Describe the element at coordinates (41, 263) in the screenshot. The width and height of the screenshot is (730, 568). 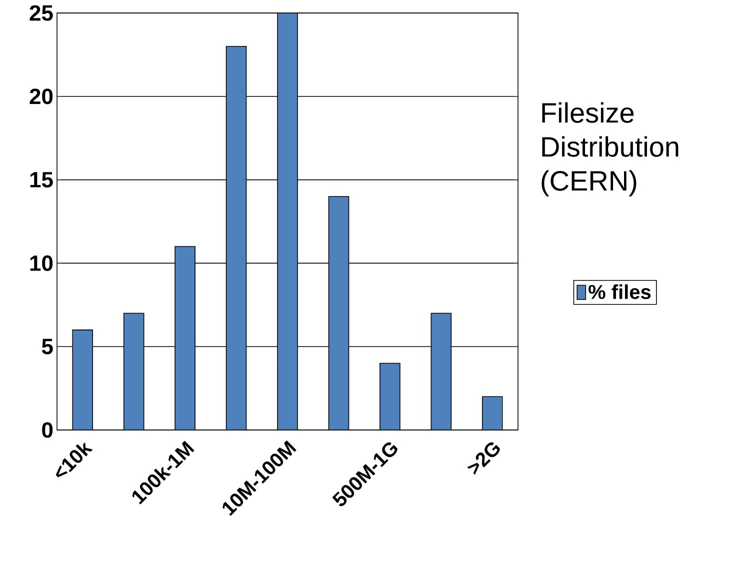
I see `y-tick-label: 10` at that location.